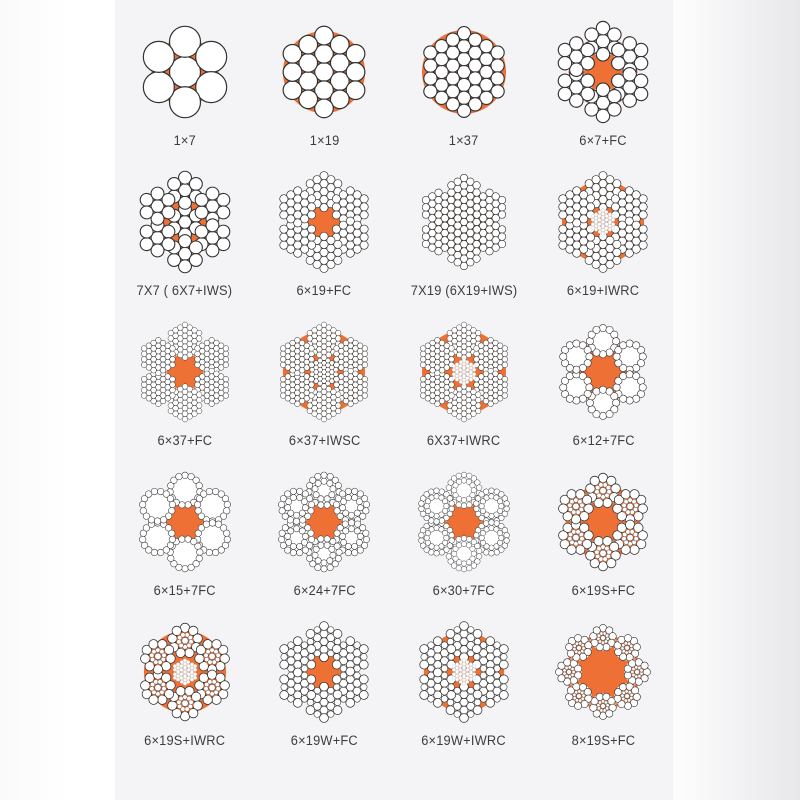 Image resolution: width=800 pixels, height=800 pixels. What do you see at coordinates (324, 440) in the screenshot?
I see `rope-label: 6×37+IWSC` at bounding box center [324, 440].